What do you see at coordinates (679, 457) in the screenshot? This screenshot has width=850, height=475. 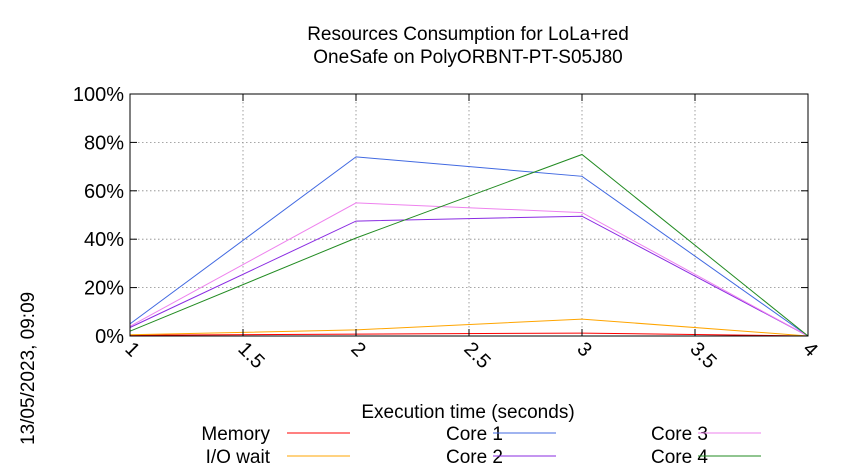 I see `legend-label-core-4: Core 4` at bounding box center [679, 457].